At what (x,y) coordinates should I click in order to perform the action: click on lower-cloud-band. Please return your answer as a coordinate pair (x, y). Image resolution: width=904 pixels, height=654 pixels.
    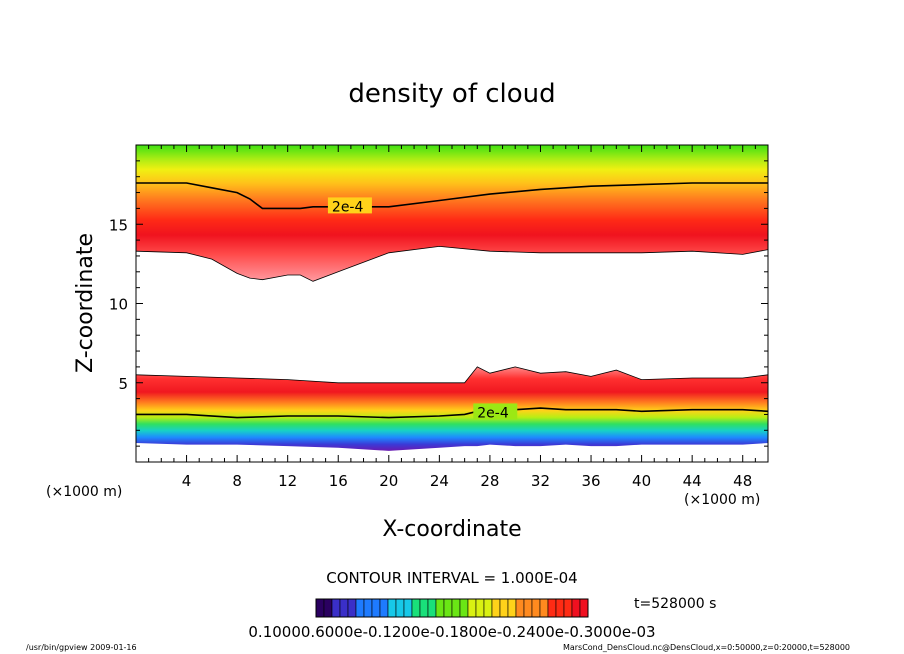
    Looking at the image, I should click on (452, 408).